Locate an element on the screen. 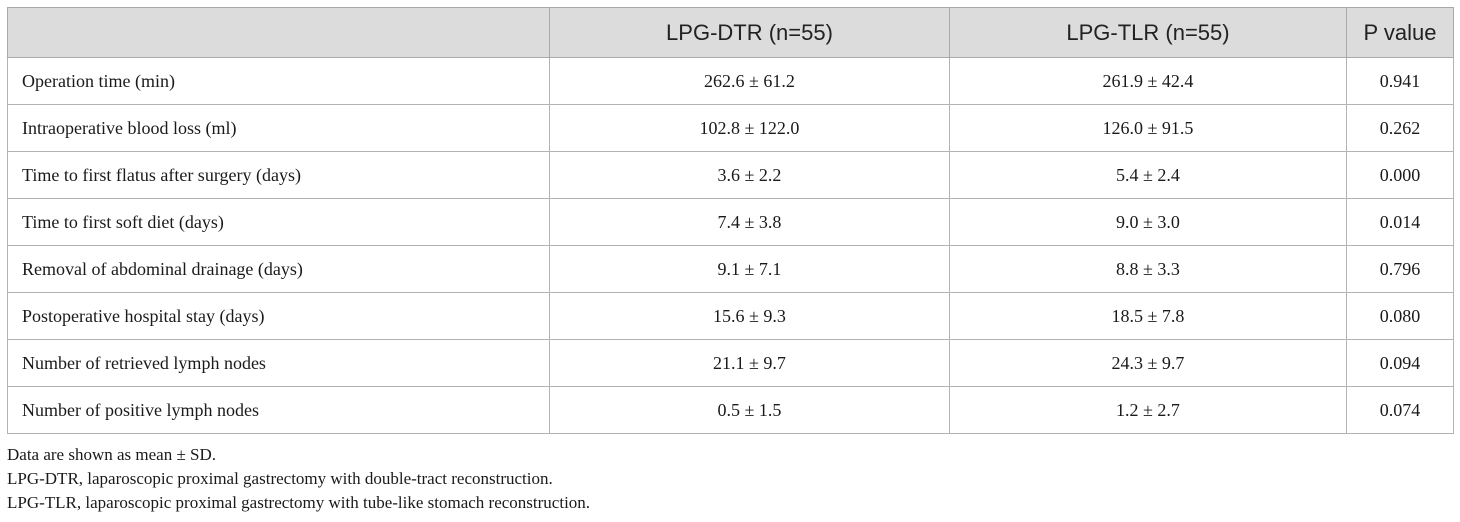  dtr-value: 15.6 ± 9.3 is located at coordinates (749, 316).